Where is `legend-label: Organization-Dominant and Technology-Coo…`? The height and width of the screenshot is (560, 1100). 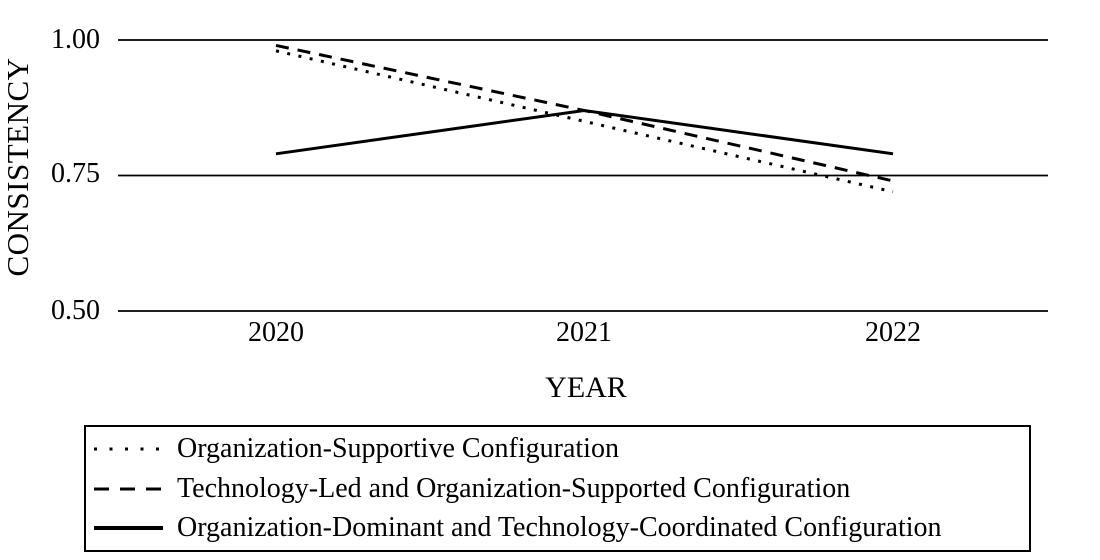
legend-label: Organization-Dominant and Technology-Coo… is located at coordinates (559, 528).